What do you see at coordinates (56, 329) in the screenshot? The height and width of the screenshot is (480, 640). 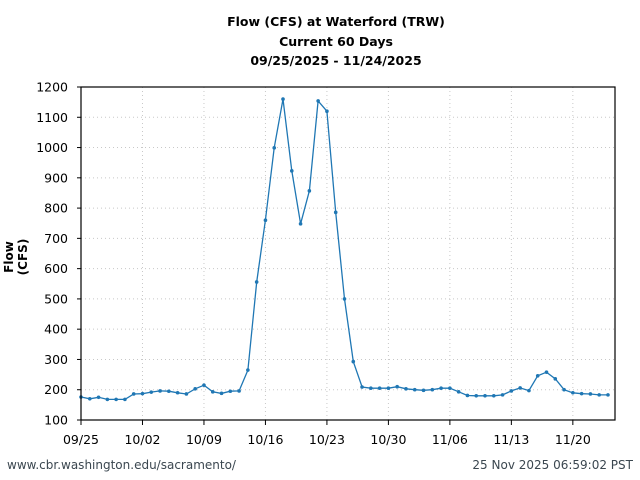 I see `y-tick-label: 400` at bounding box center [56, 329].